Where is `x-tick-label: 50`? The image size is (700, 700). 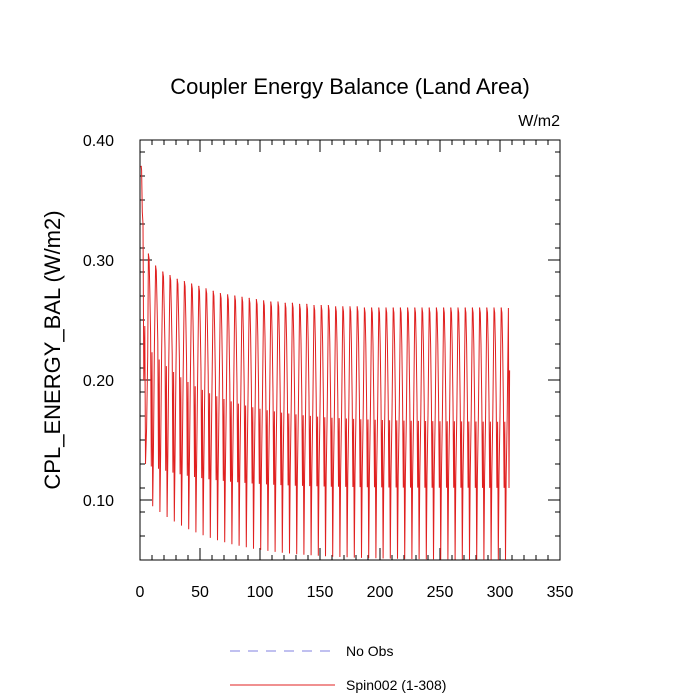 x-tick-label: 50 is located at coordinates (200, 592).